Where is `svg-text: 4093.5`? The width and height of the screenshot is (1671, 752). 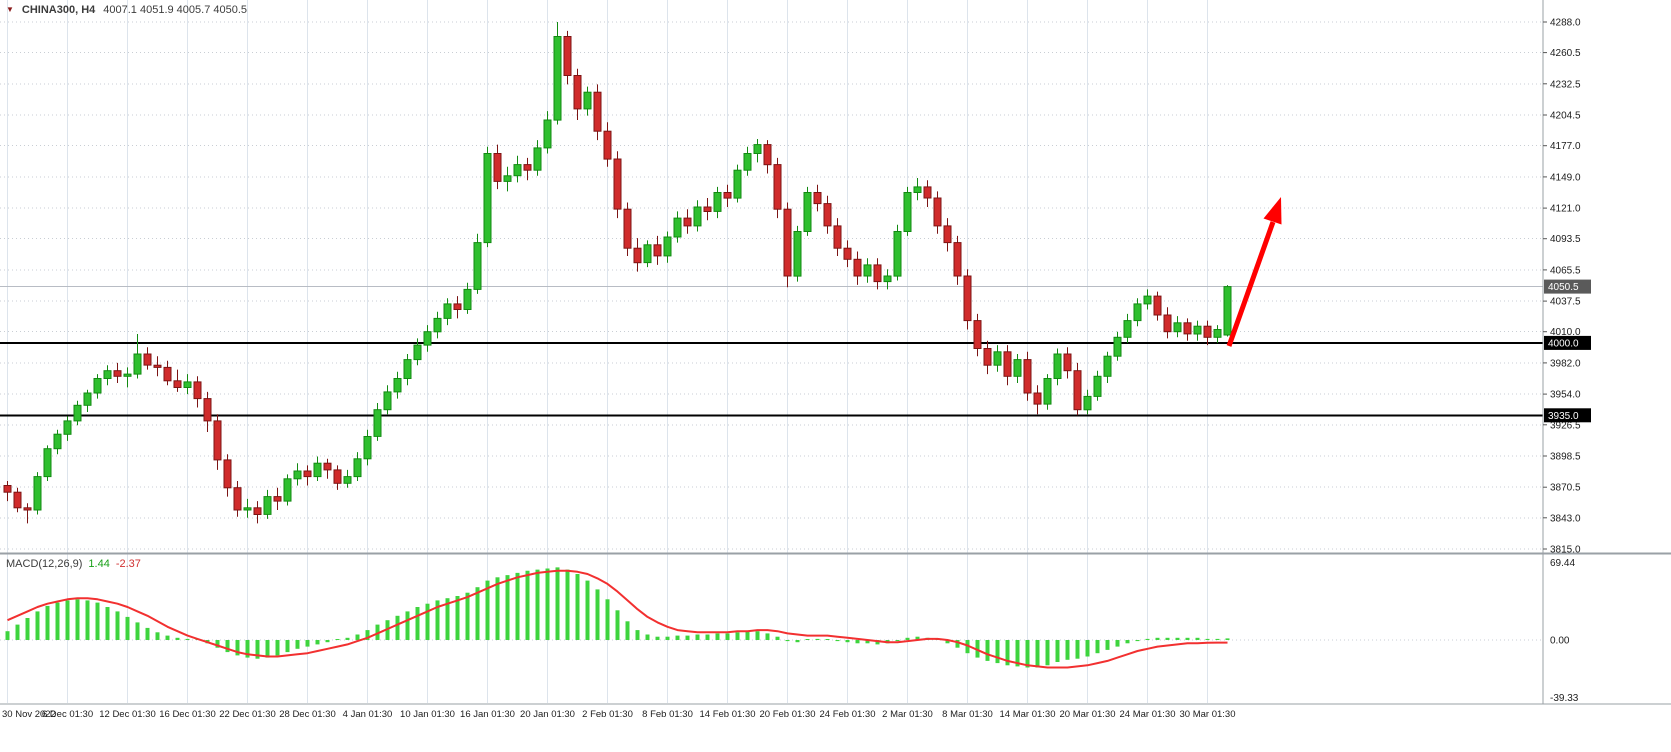
svg-text: 4093.5 is located at coordinates (1565, 239).